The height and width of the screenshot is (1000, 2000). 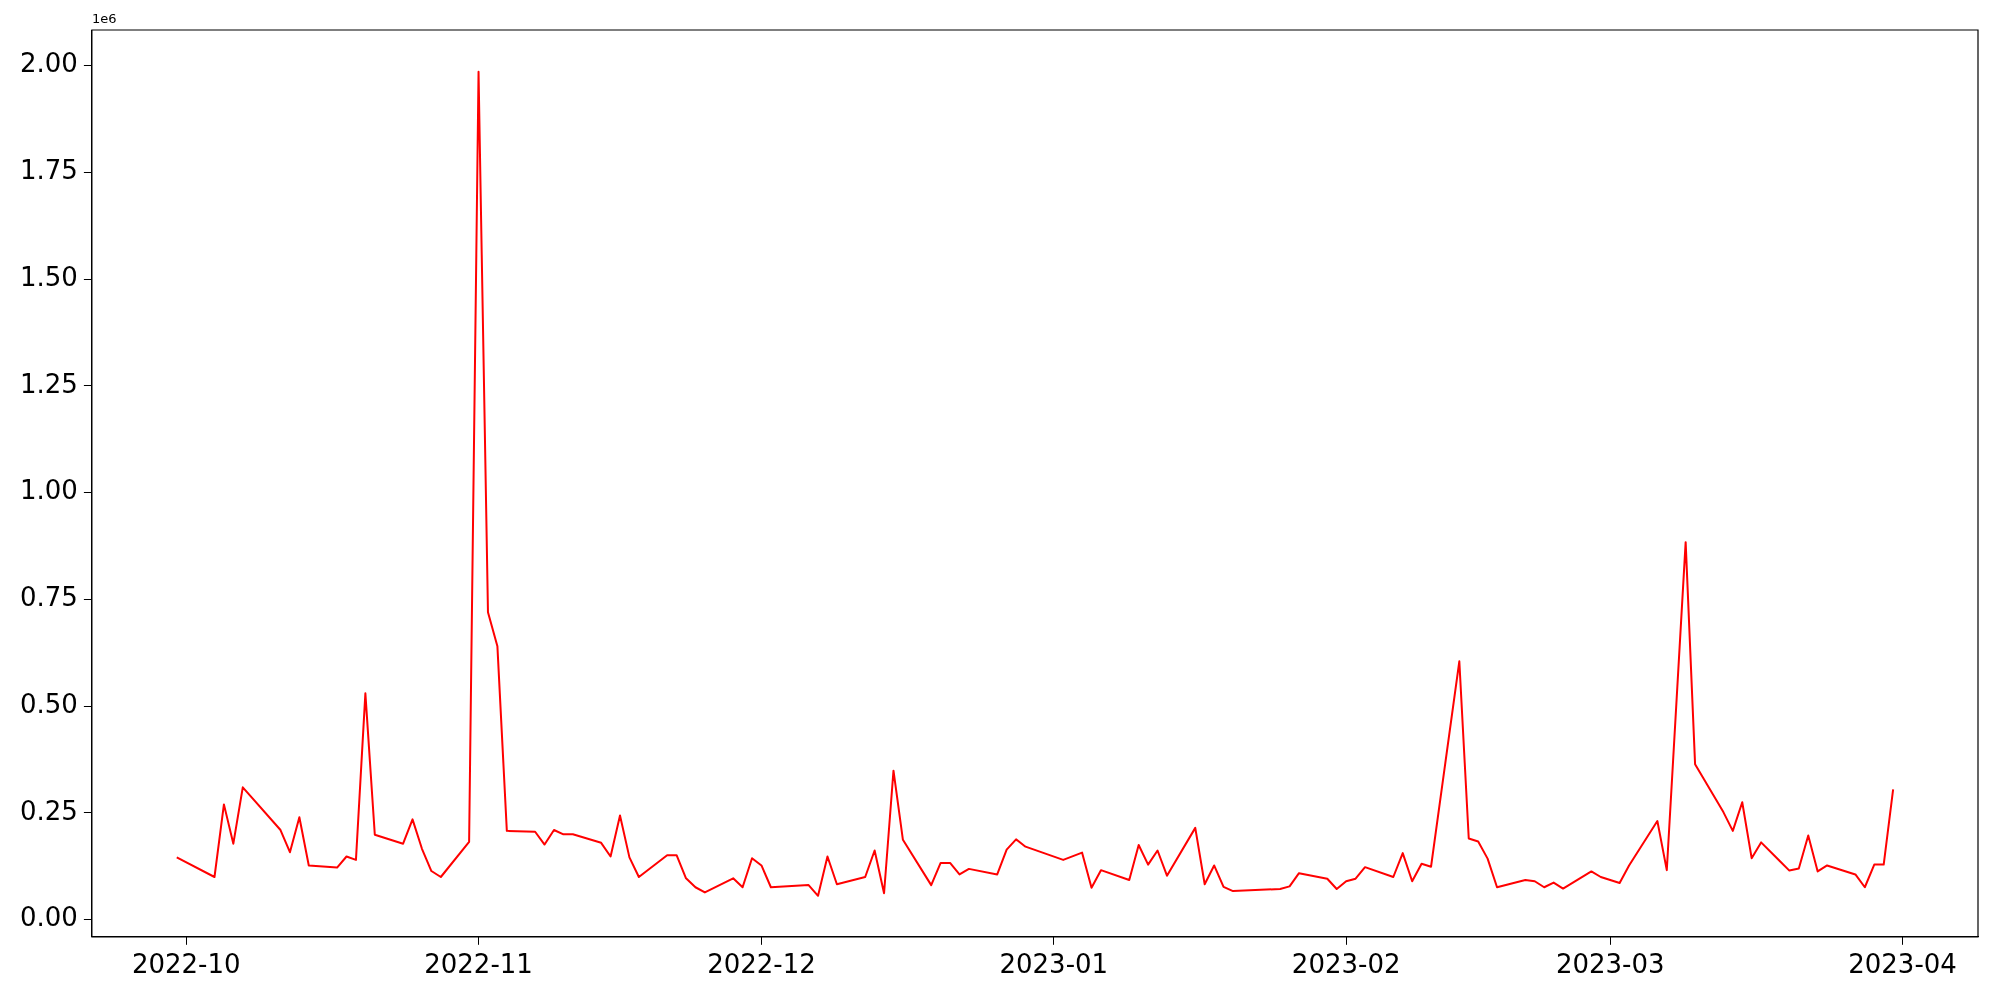 I want to click on text: 1e6, so click(x=104, y=18).